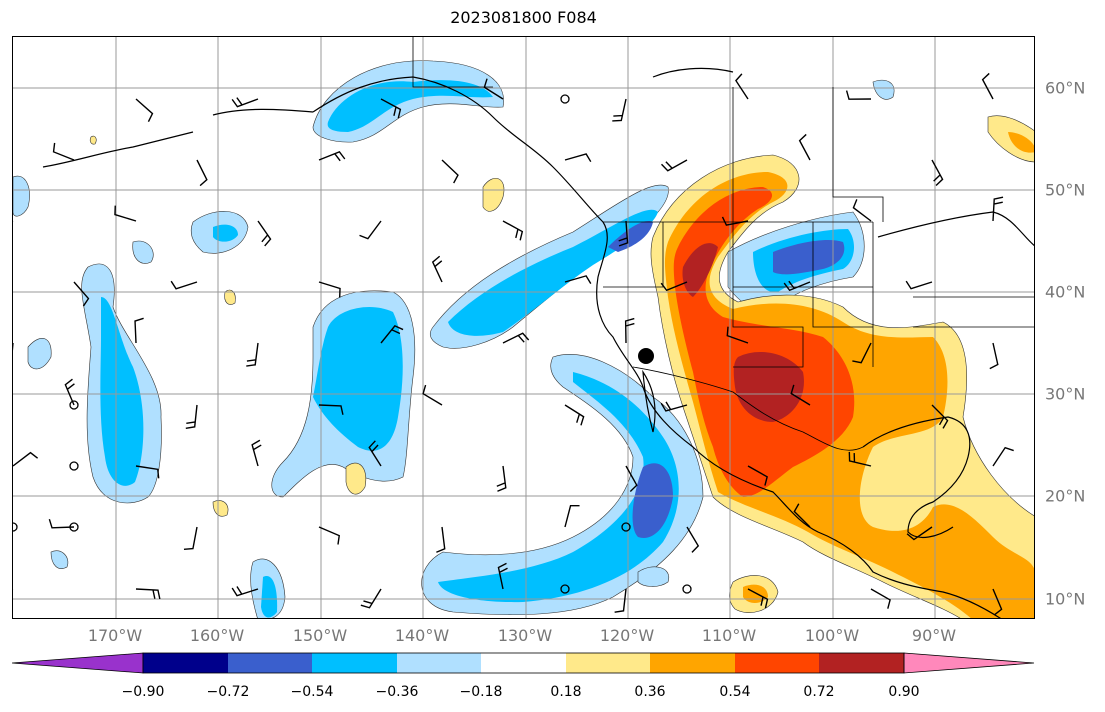 This screenshot has width=1105, height=712. What do you see at coordinates (78, 663) in the screenshot?
I see `colorbar-extension-min` at bounding box center [78, 663].